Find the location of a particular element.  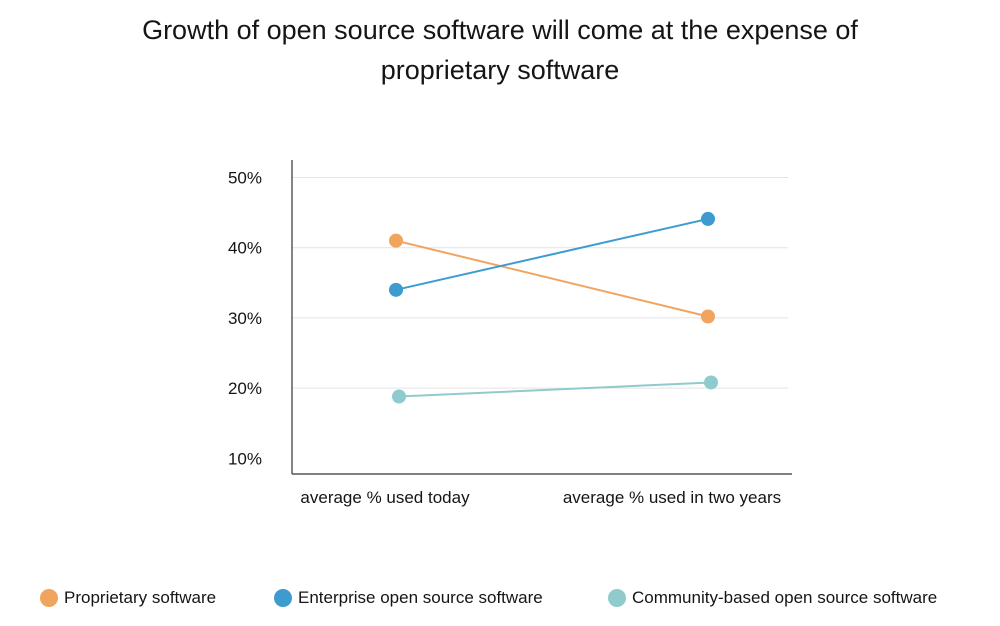

legend-item-community: Community-based open source software is located at coordinates (772, 598).